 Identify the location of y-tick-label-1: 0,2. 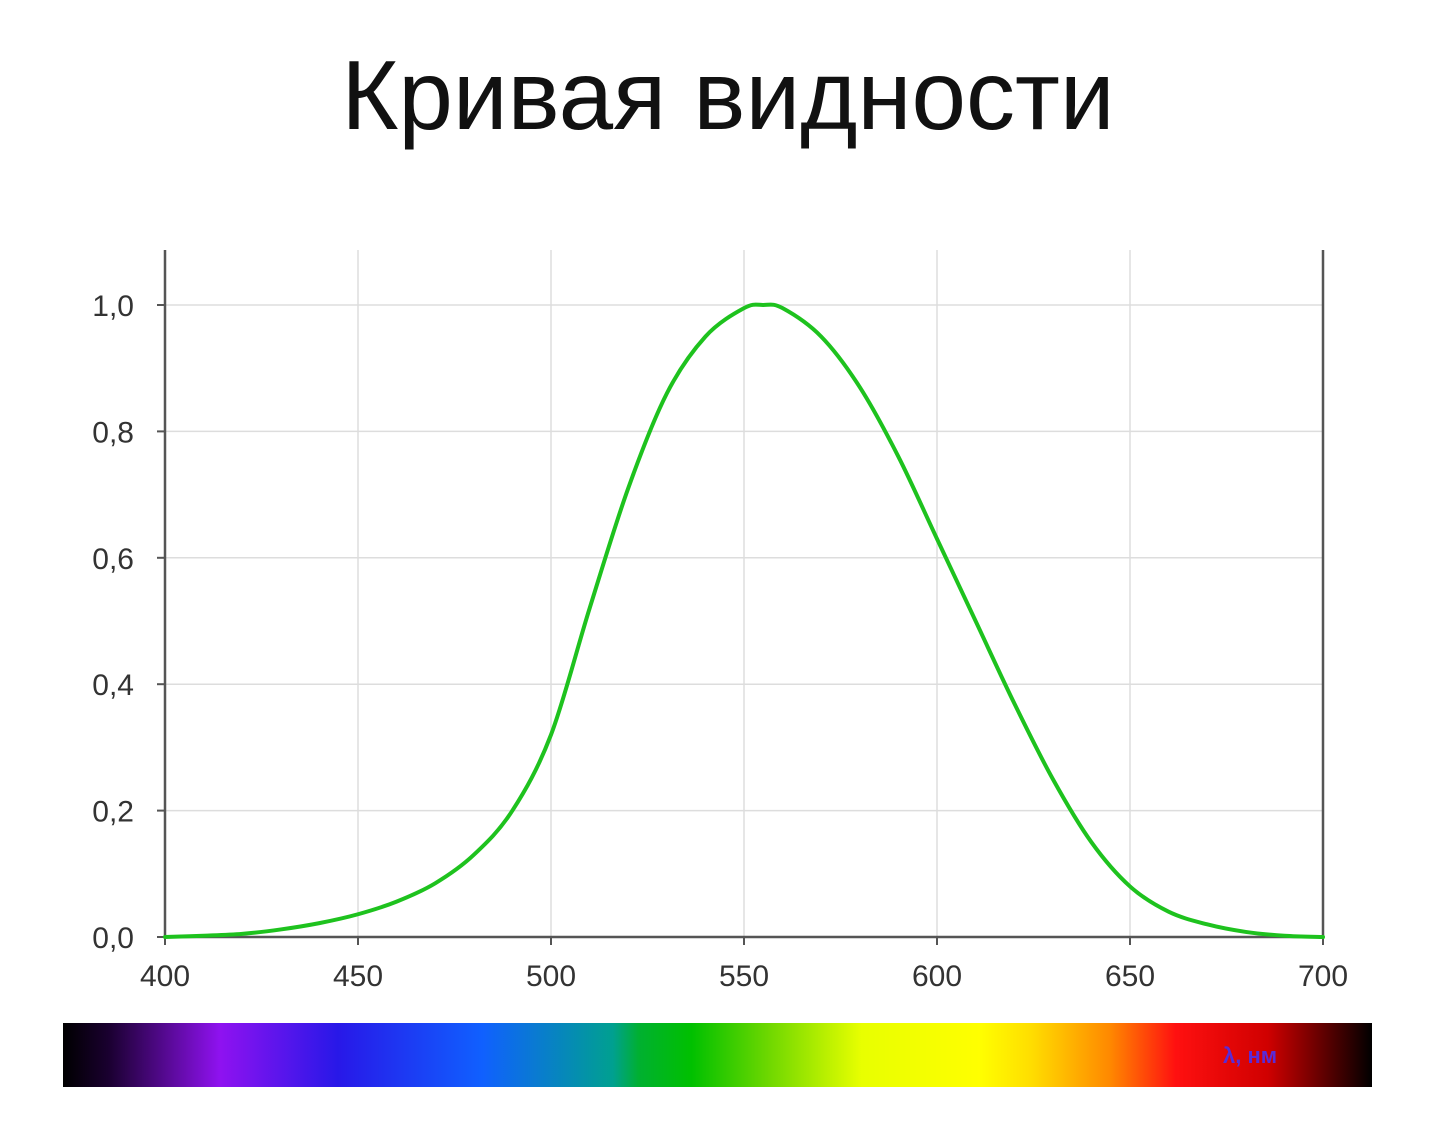
(113, 812).